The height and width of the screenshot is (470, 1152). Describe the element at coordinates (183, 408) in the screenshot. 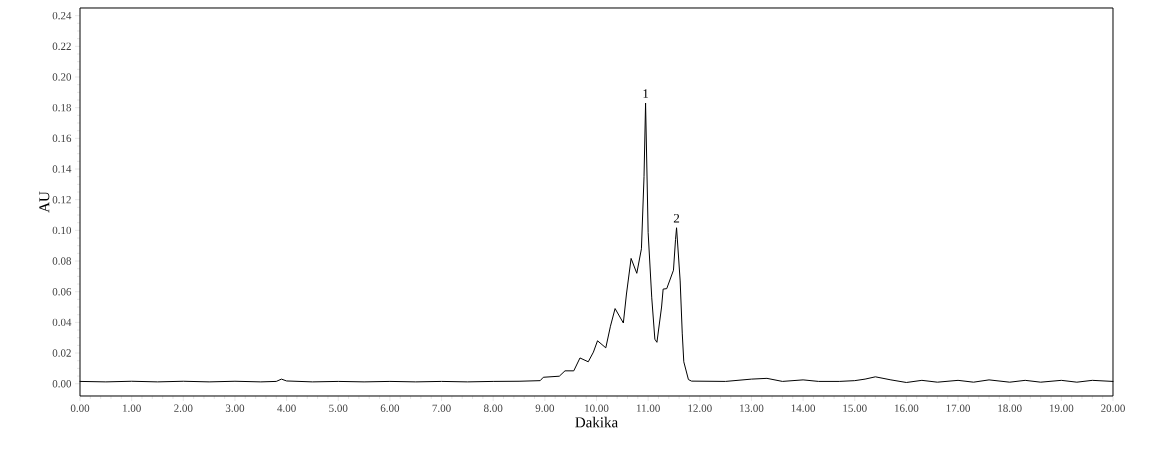

I see `x-tick-label: 2.00` at that location.